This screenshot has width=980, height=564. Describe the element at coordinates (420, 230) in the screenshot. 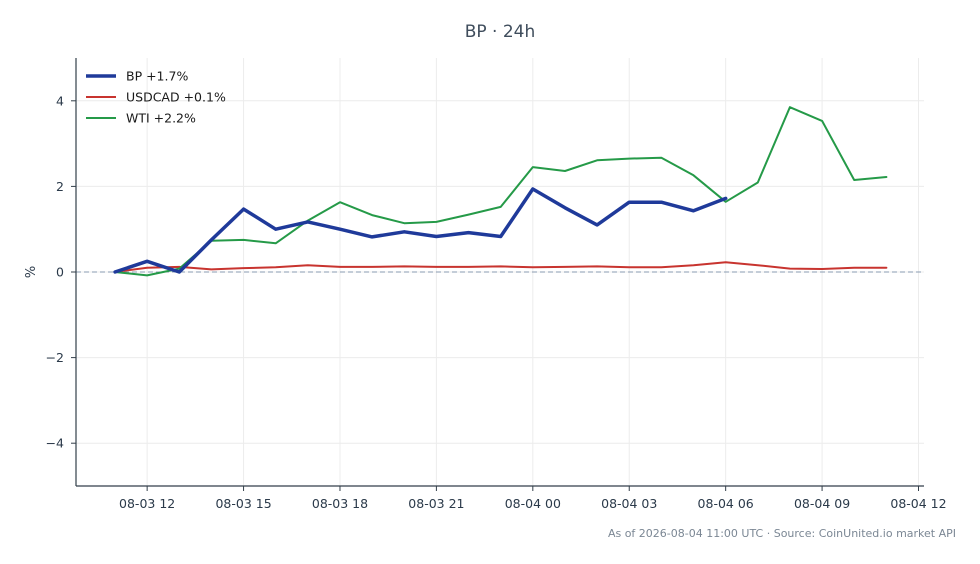

I see `series-line-bp` at that location.